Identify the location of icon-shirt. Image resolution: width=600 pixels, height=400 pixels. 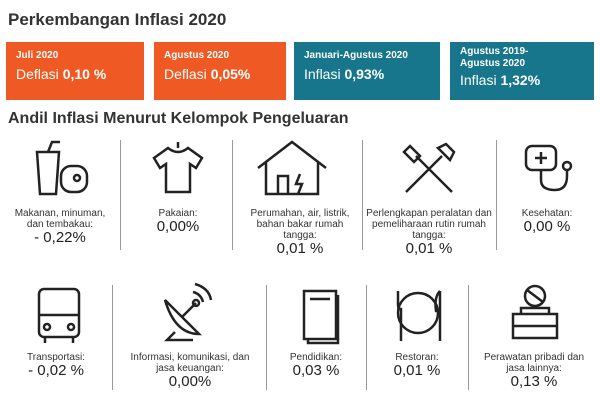
(178, 168).